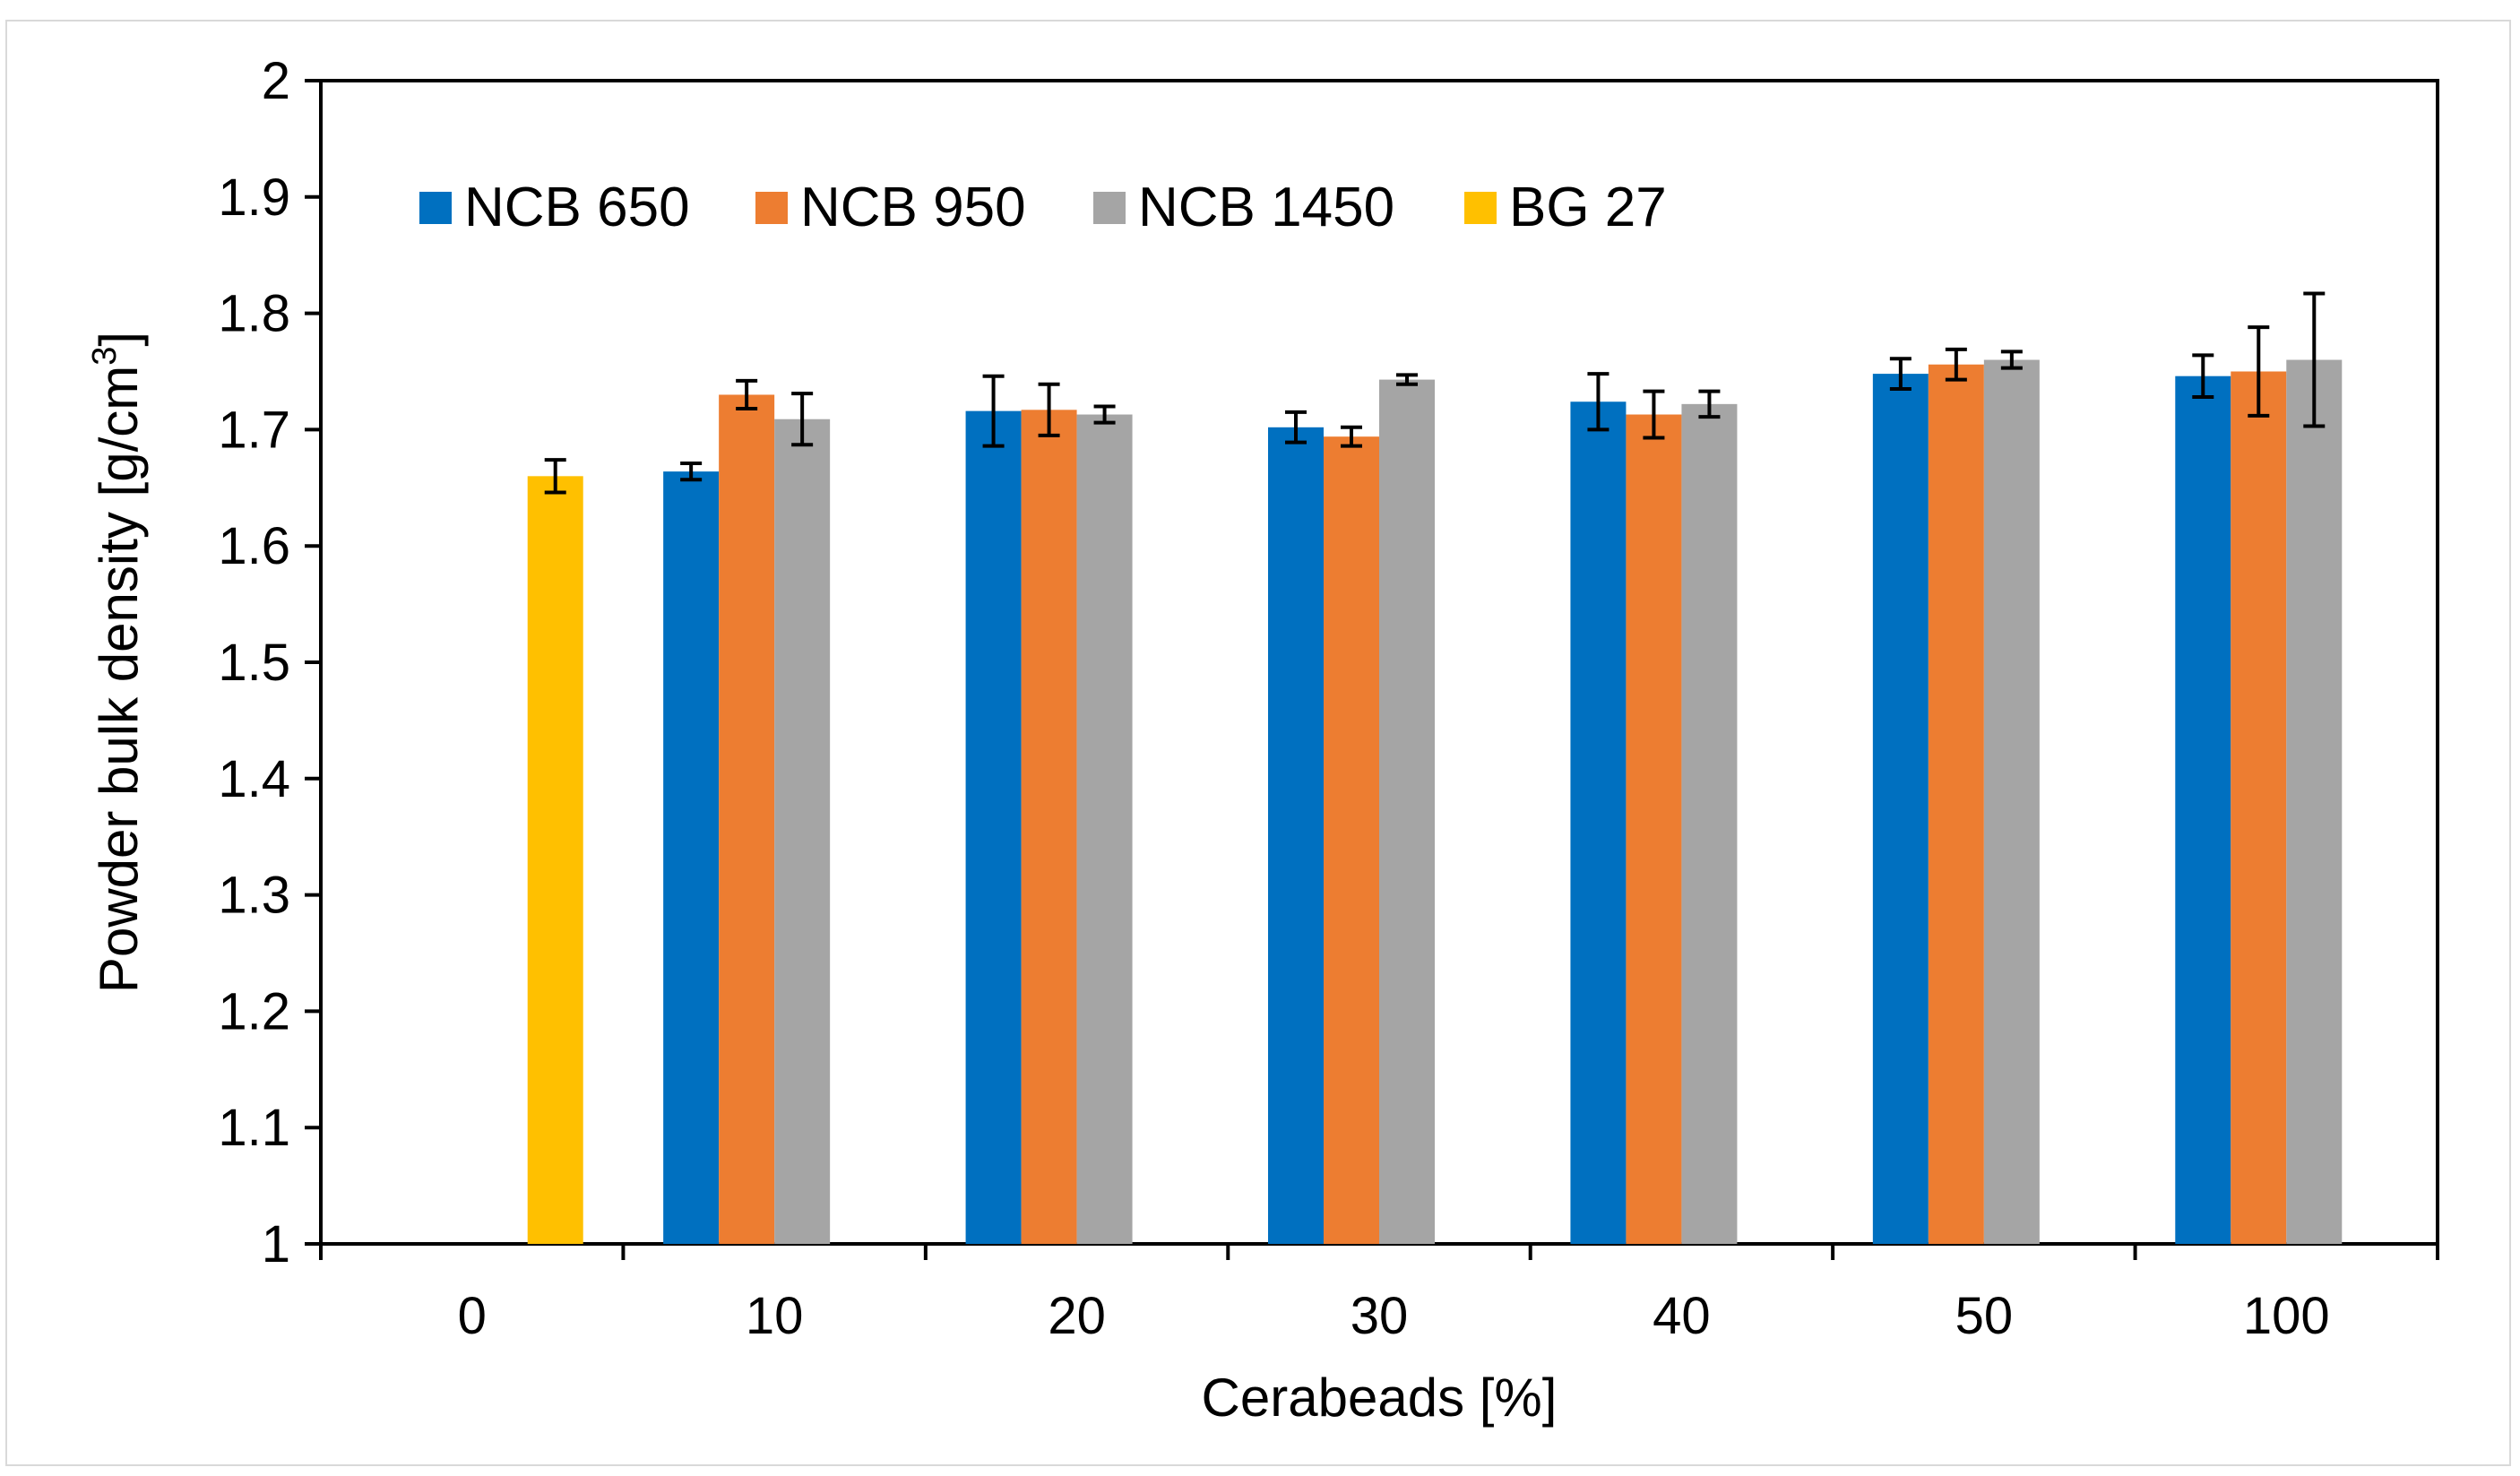 The height and width of the screenshot is (1476, 2520). What do you see at coordinates (1985, 1316) in the screenshot?
I see `x-tick-label: 50` at bounding box center [1985, 1316].